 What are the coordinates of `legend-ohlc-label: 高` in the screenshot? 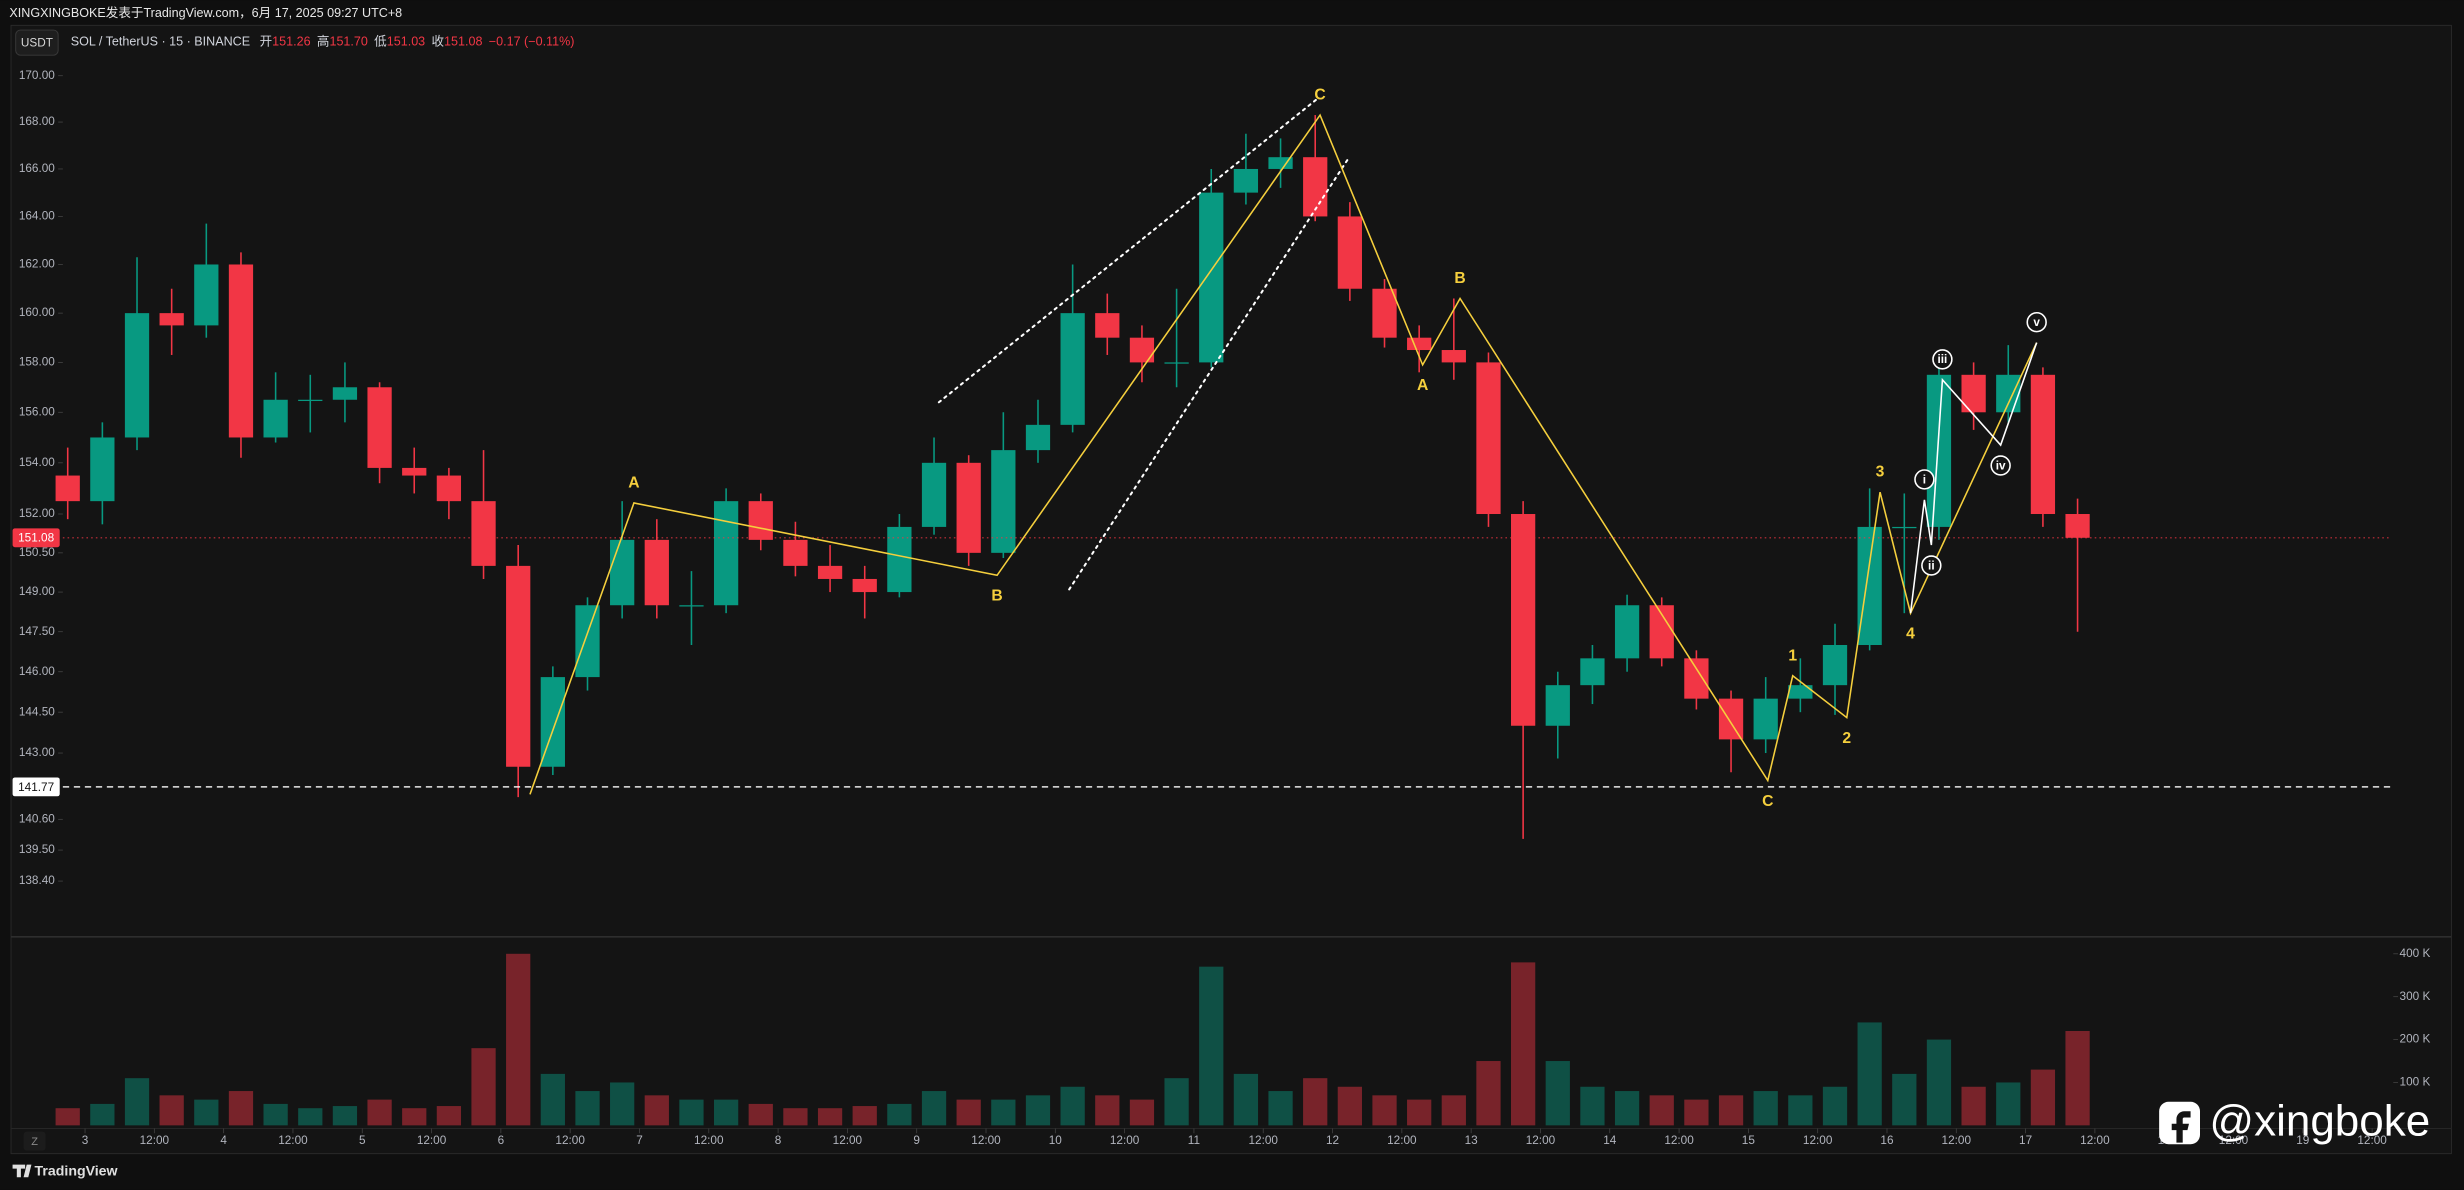 It's located at (323, 41).